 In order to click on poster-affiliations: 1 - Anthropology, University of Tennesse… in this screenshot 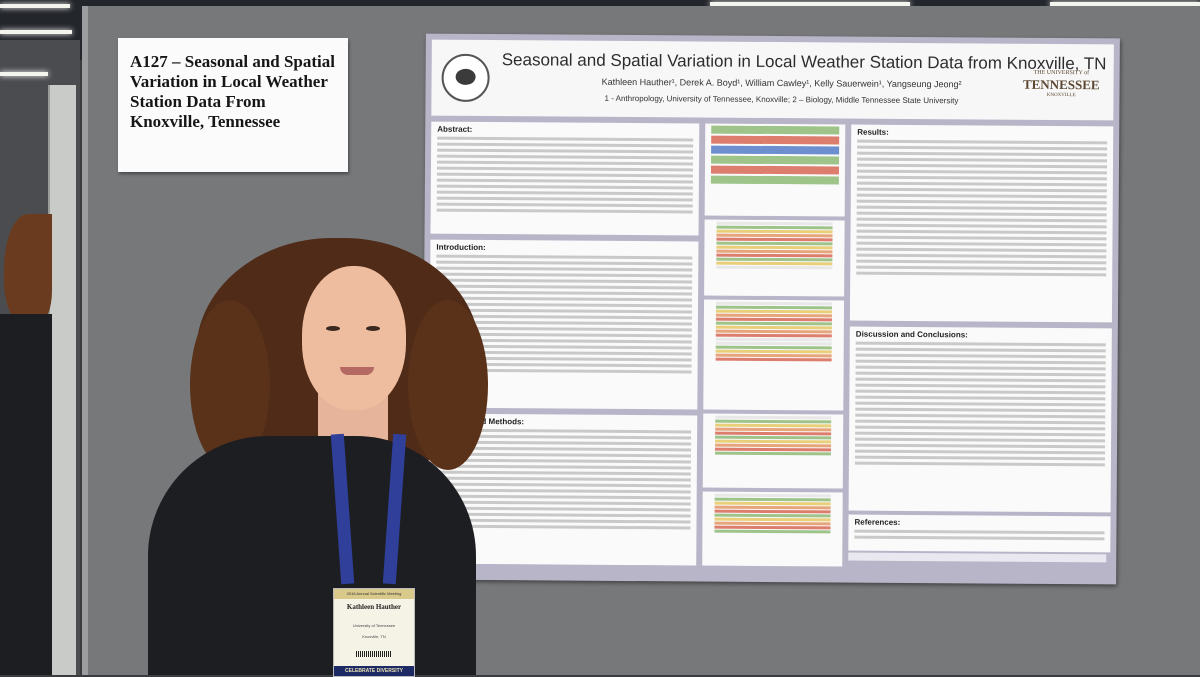, I will do `click(781, 99)`.